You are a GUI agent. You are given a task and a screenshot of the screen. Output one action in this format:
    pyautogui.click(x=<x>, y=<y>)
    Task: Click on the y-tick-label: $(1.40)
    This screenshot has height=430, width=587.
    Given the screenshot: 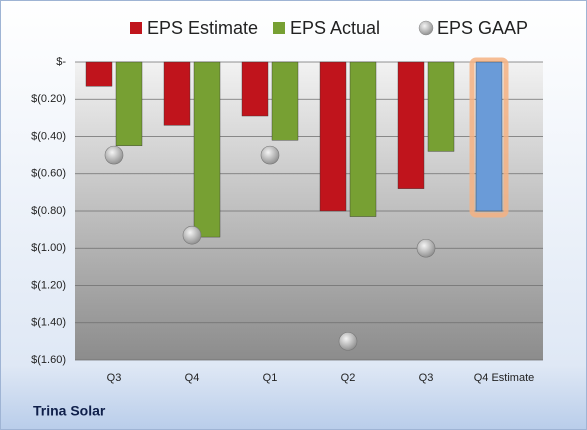 What is the action you would take?
    pyautogui.click(x=48, y=323)
    